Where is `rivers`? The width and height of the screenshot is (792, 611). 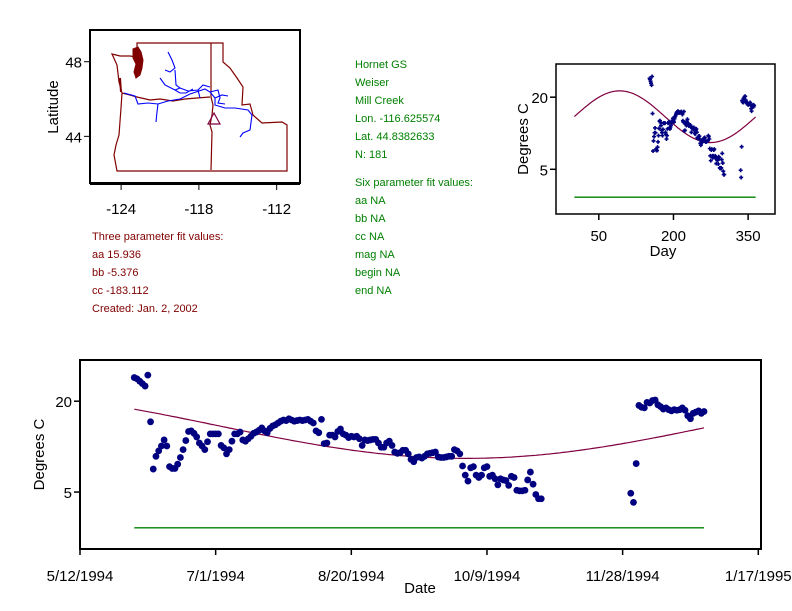 rivers is located at coordinates (188, 94).